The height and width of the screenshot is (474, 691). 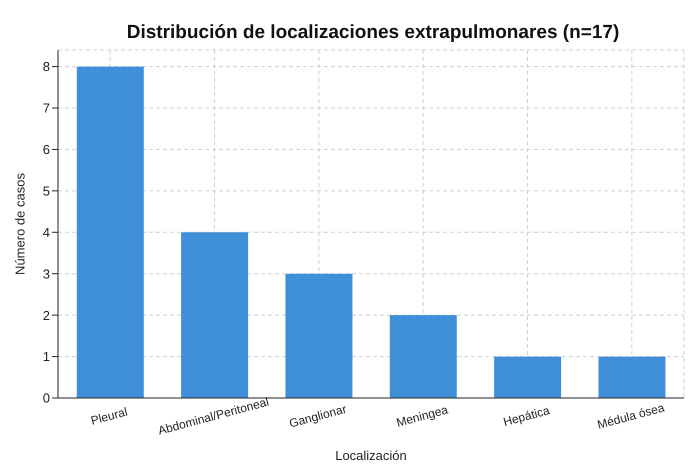 I want to click on y-tick-label: 7, so click(x=46, y=108).